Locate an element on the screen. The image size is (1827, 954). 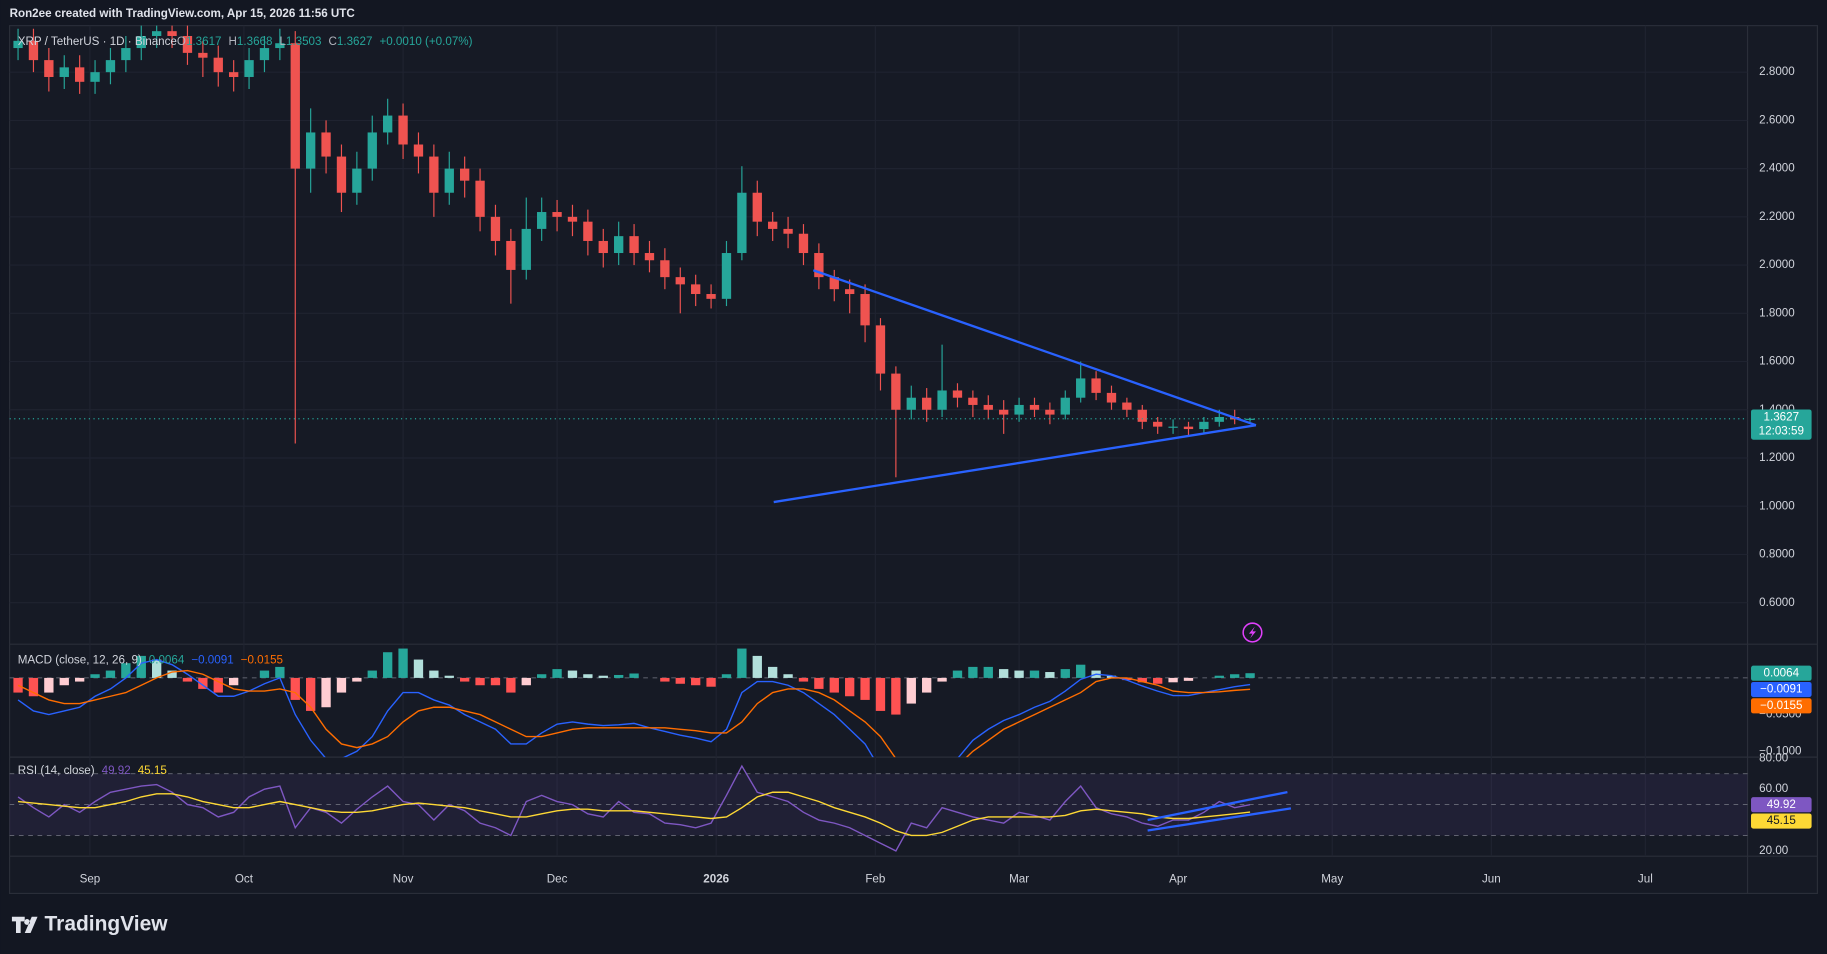
y-tick-label: 2.8000 is located at coordinates (1777, 71).